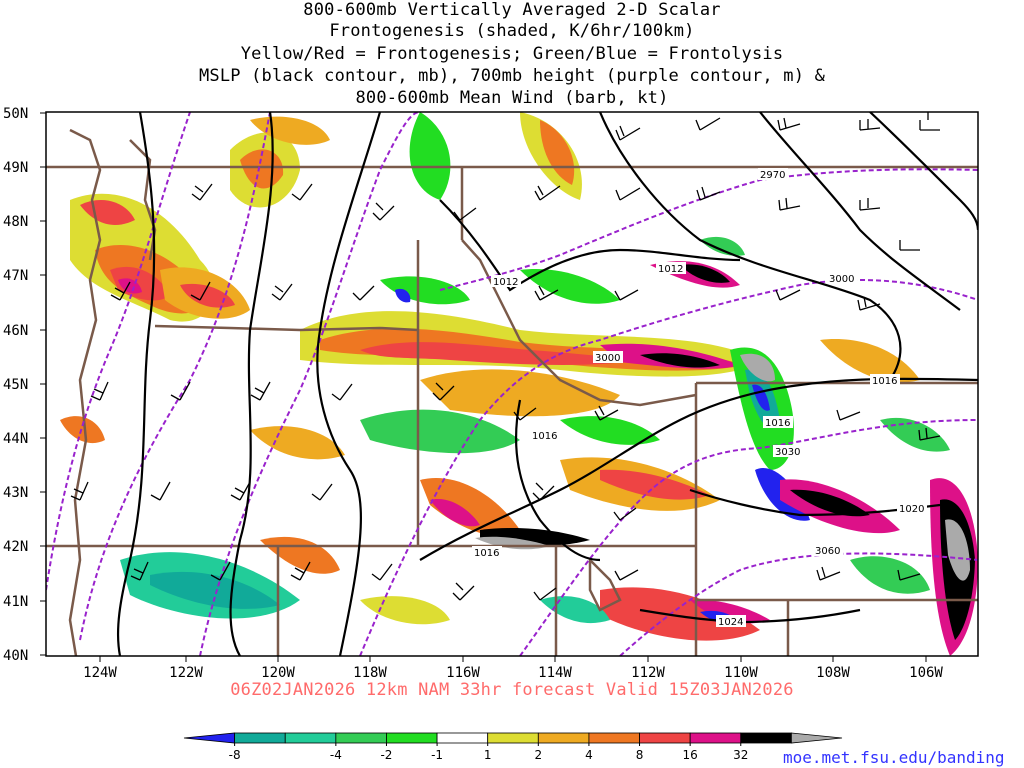 The height and width of the screenshot is (768, 1024). Describe the element at coordinates (555, 673) in the screenshot. I see `lon-label: 114W` at that location.